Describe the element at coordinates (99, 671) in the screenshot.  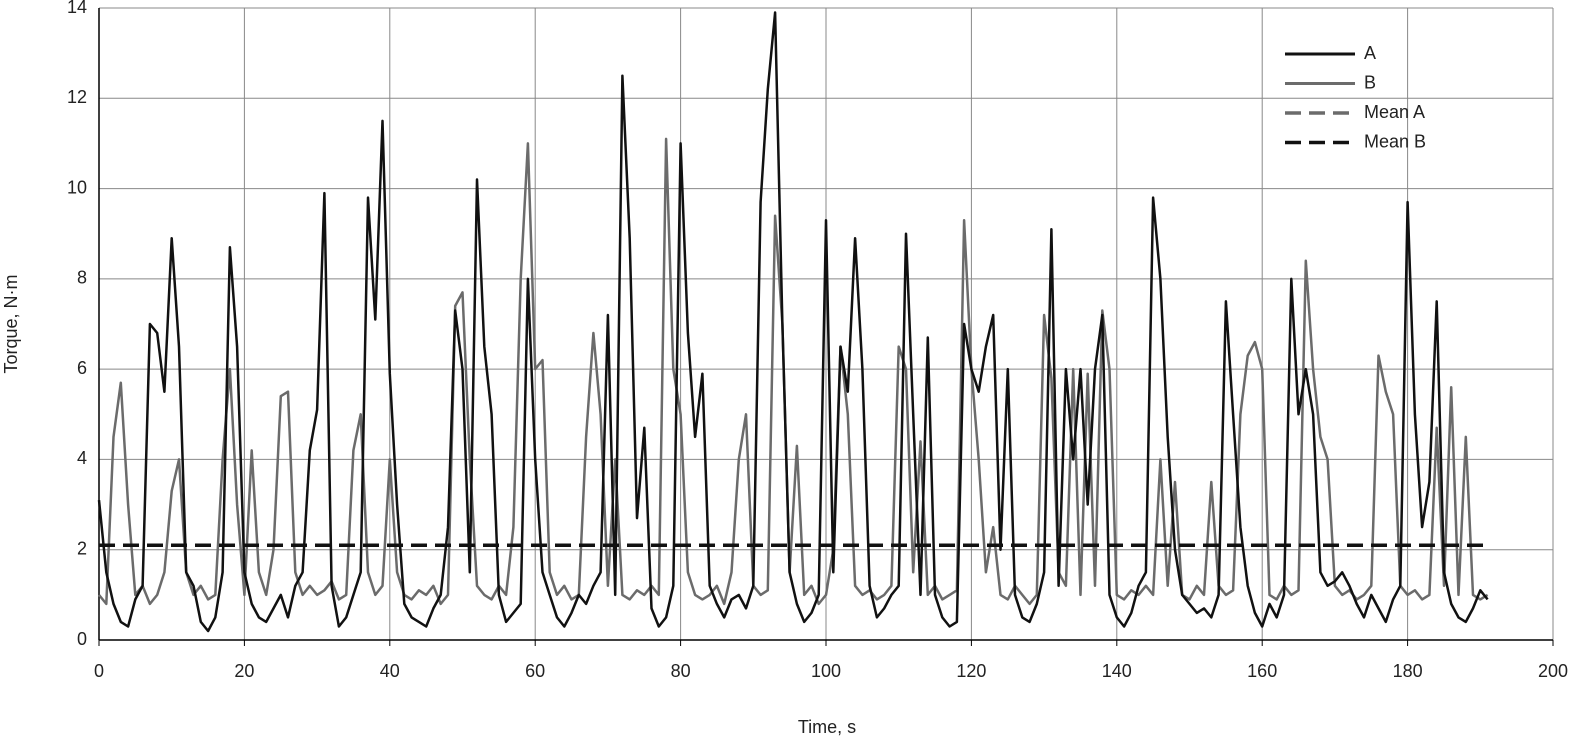
I see `x-tick-label: 0` at that location.